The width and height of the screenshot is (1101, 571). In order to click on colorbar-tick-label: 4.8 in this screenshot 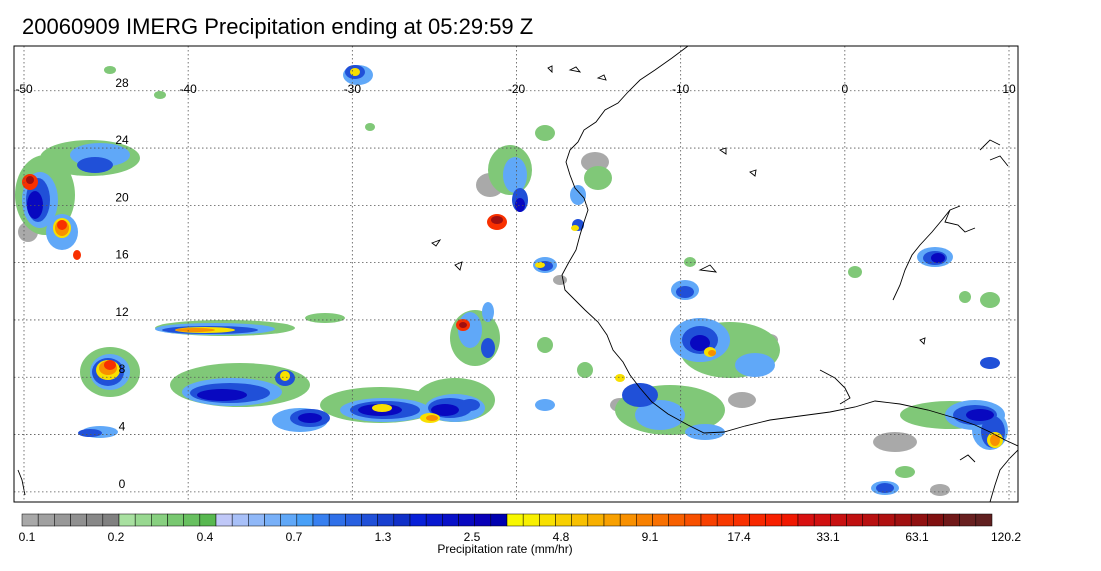, I will do `click(561, 537)`.